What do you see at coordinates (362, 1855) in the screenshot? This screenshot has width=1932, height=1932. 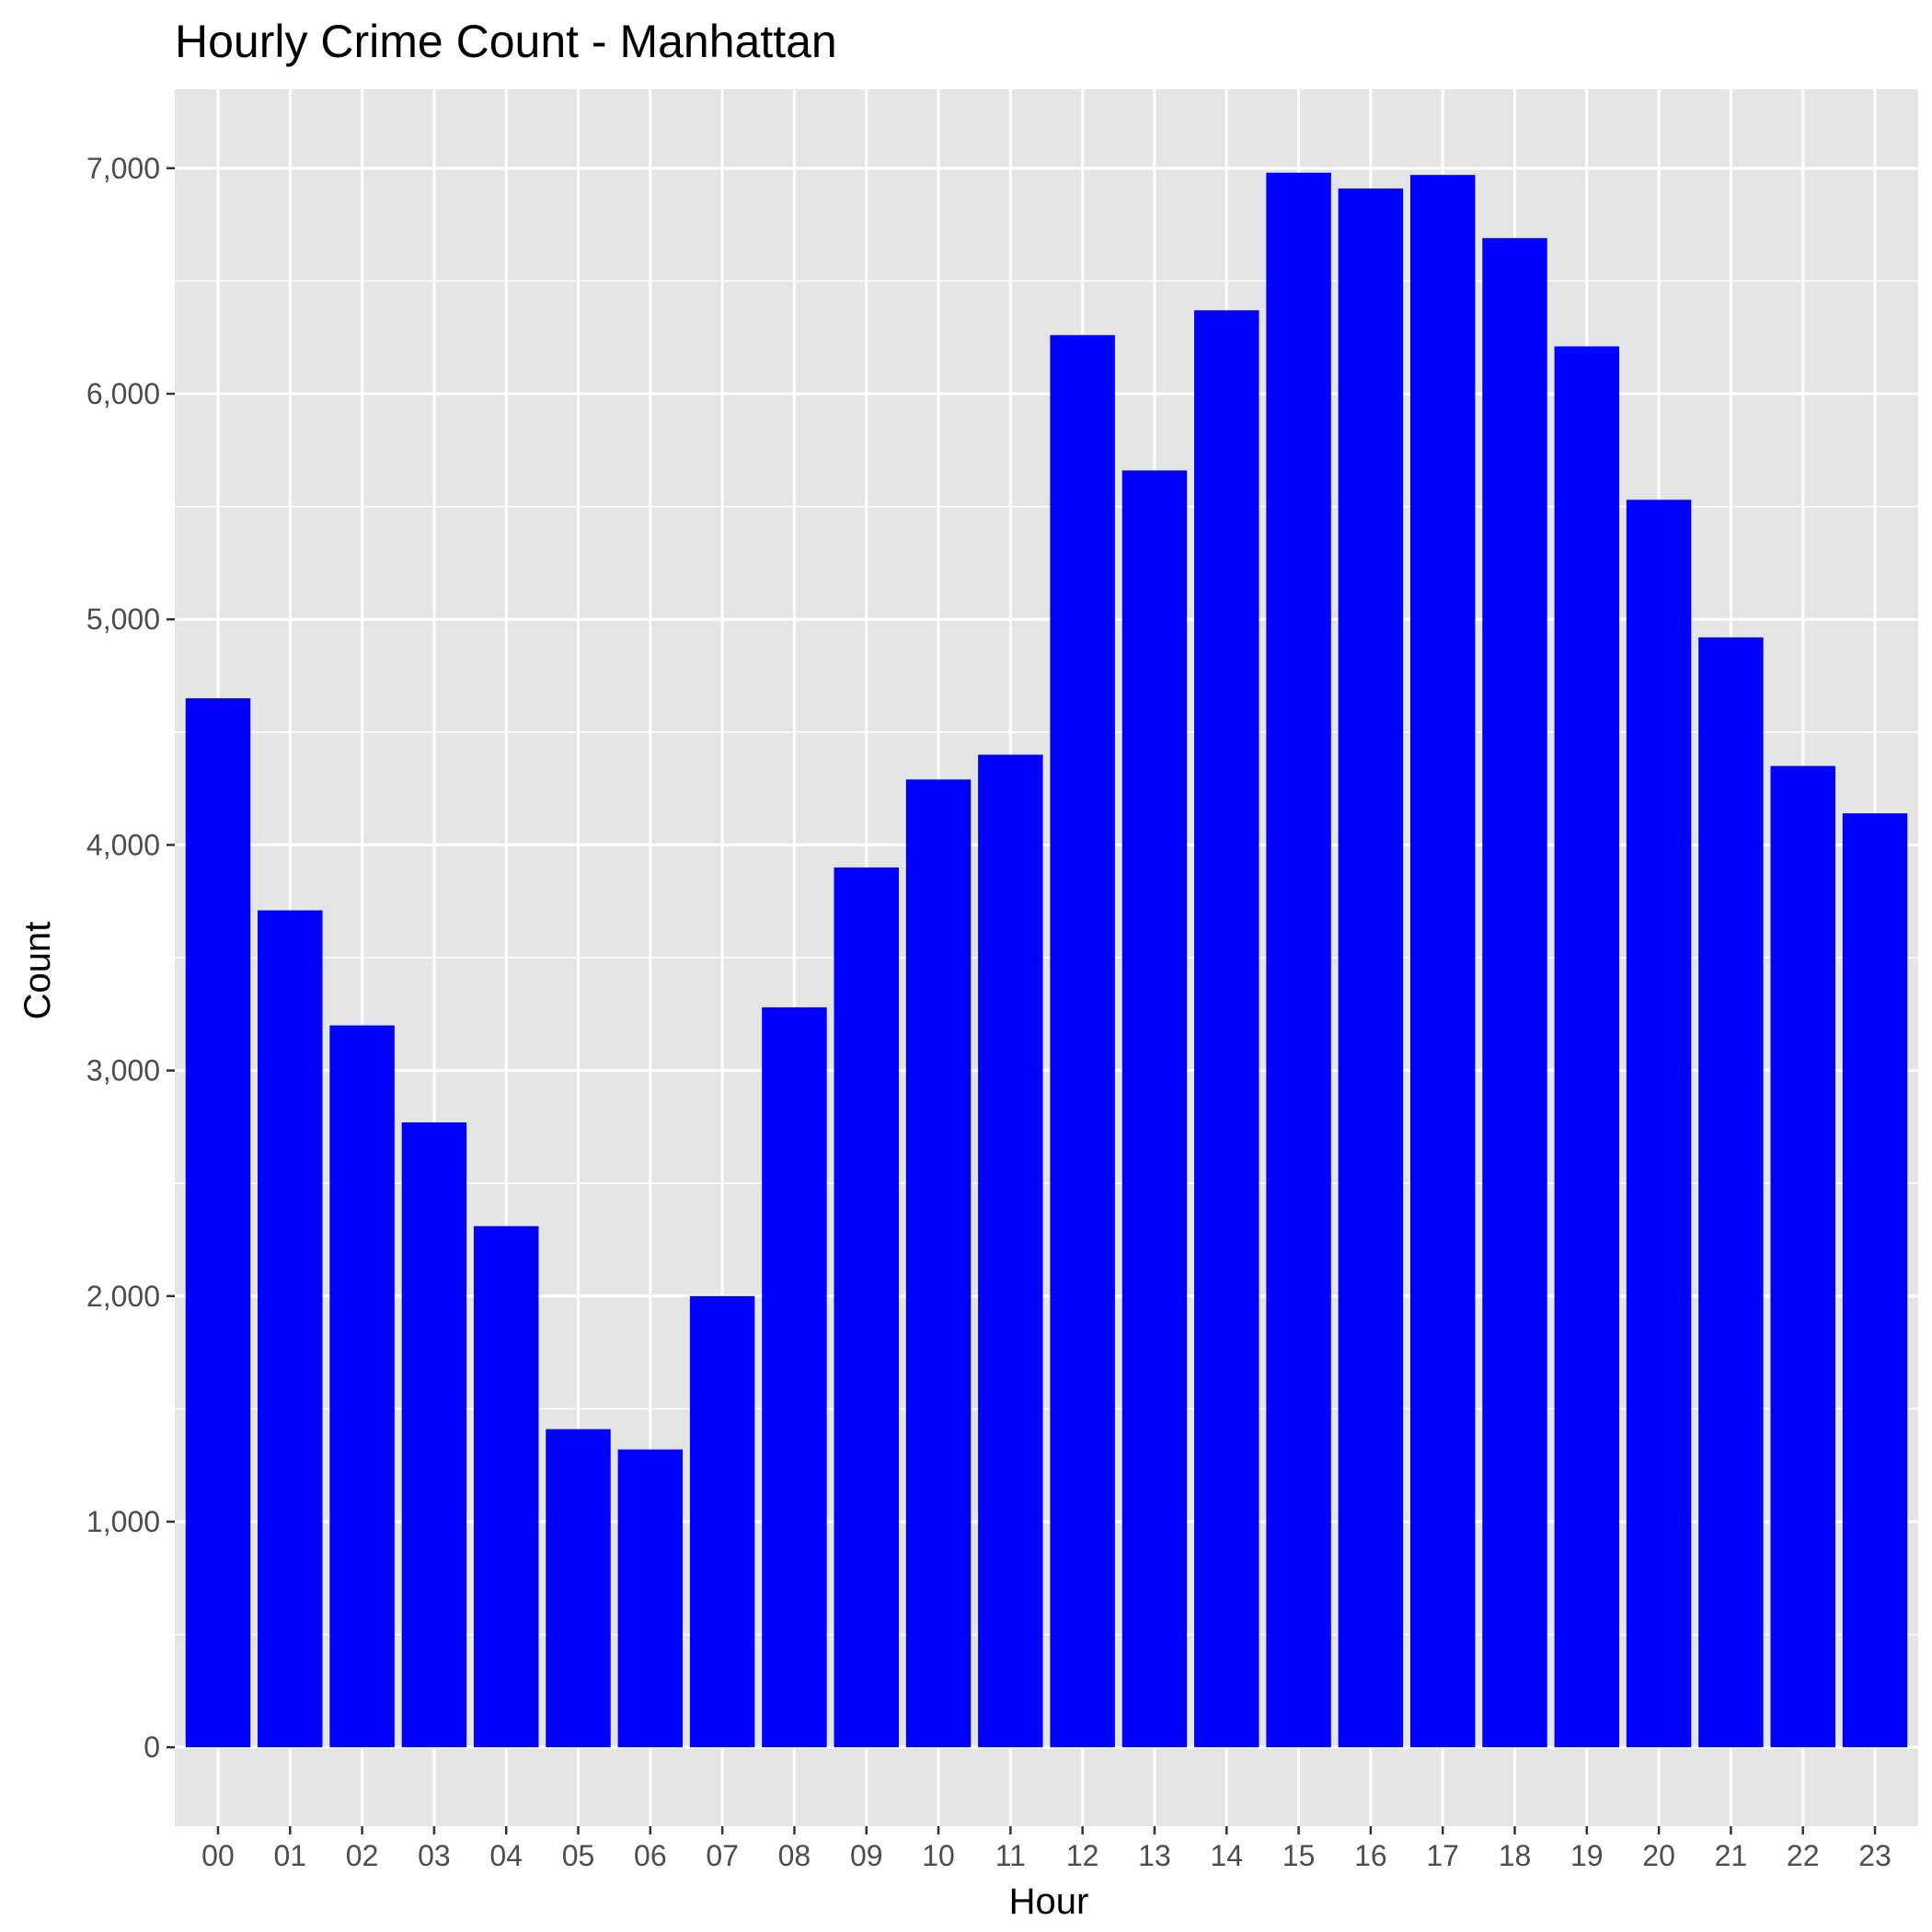 I see `x-tick-label: 02` at bounding box center [362, 1855].